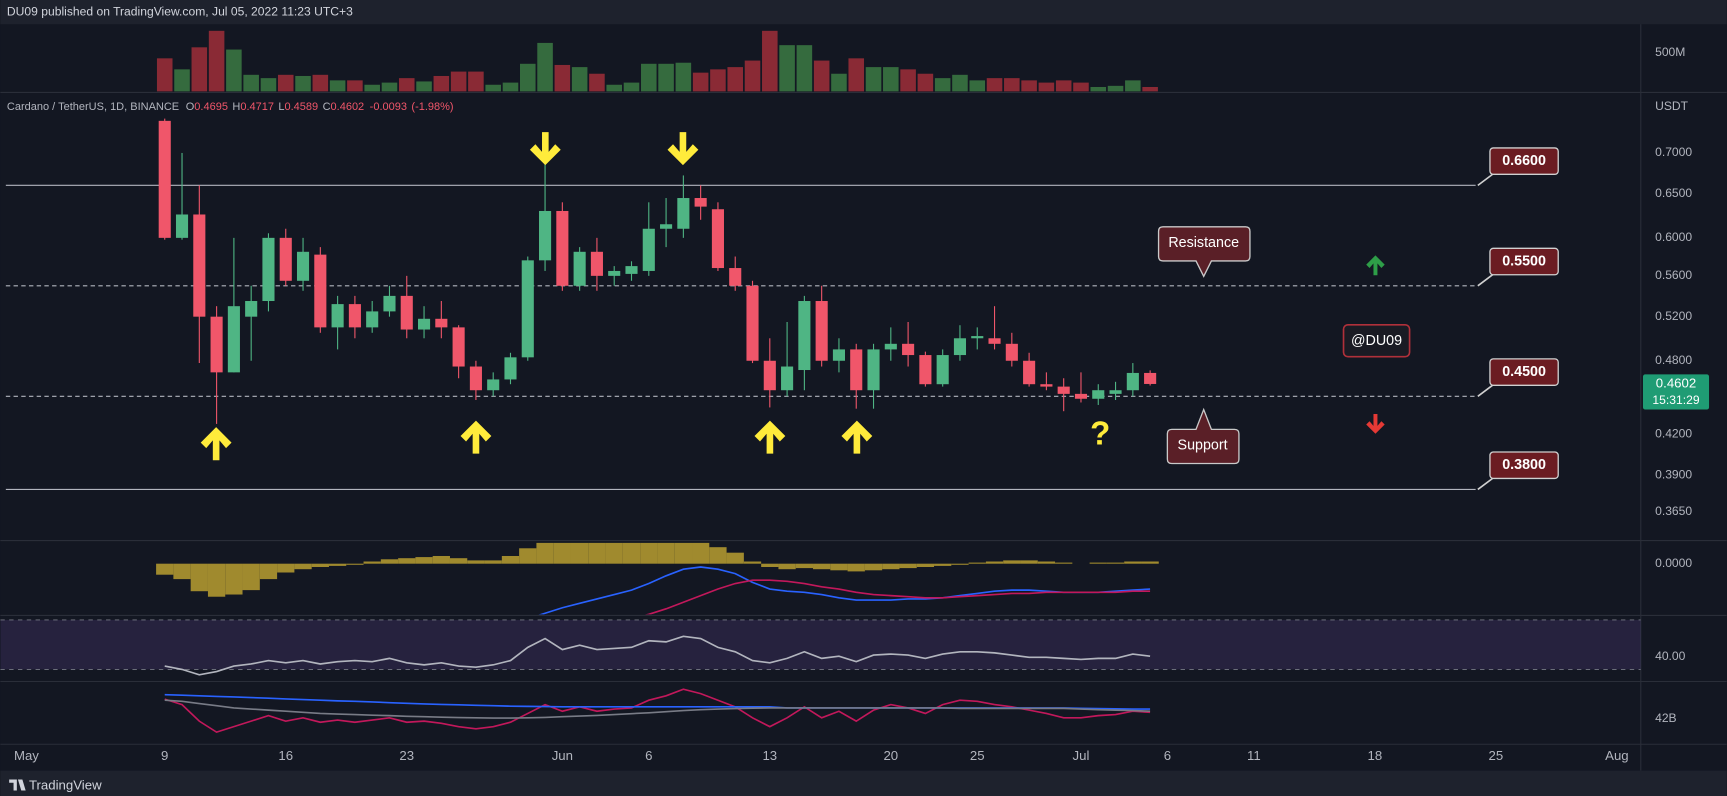  What do you see at coordinates (236, 107) in the screenshot?
I see `ohlc-label: H` at bounding box center [236, 107].